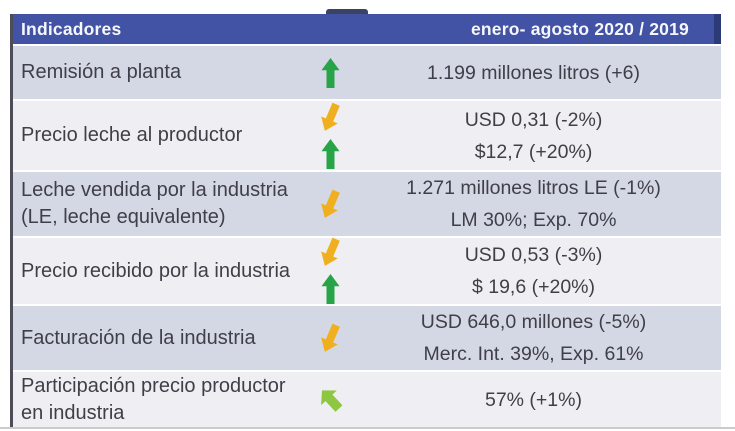  What do you see at coordinates (367, 29) in the screenshot?
I see `table-header-row: Indicadores enero- agosto 2020 / 2019` at bounding box center [367, 29].